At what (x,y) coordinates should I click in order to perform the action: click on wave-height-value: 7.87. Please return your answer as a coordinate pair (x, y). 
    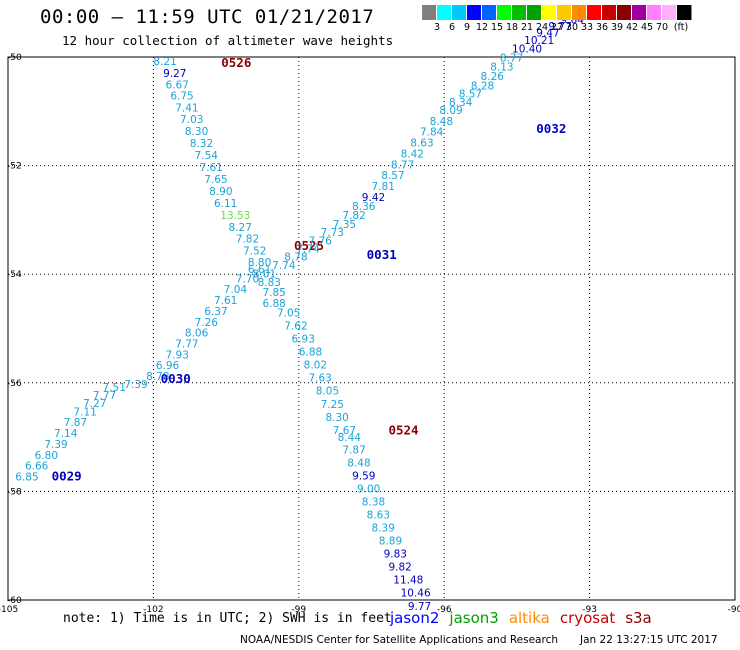
    Looking at the image, I should click on (353, 450).